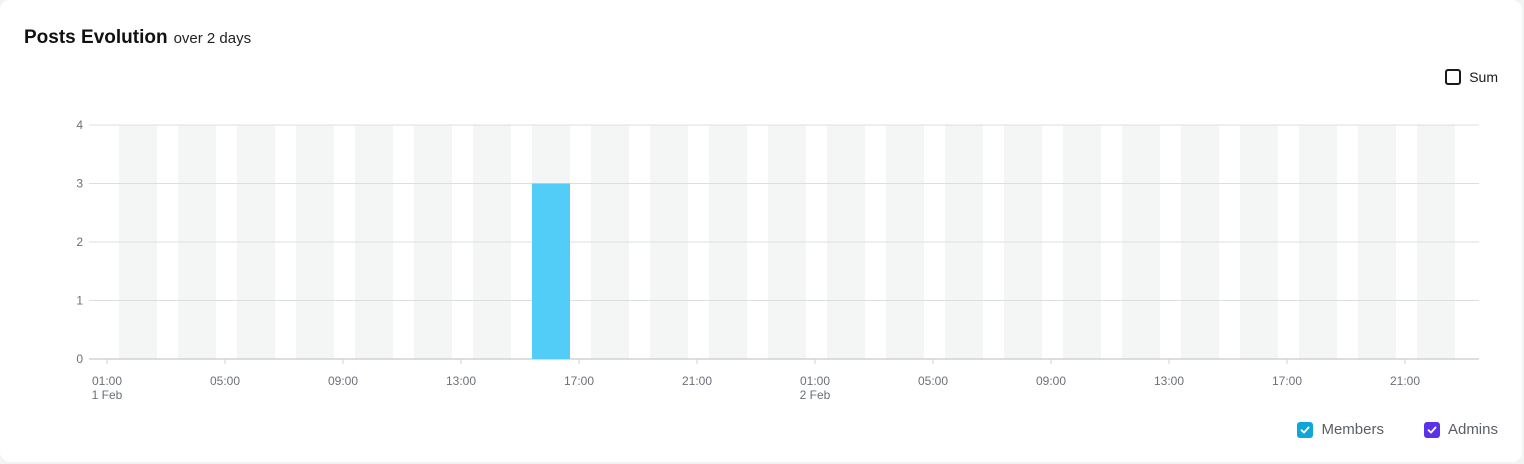  I want to click on y-tick-label: 0, so click(79, 359).